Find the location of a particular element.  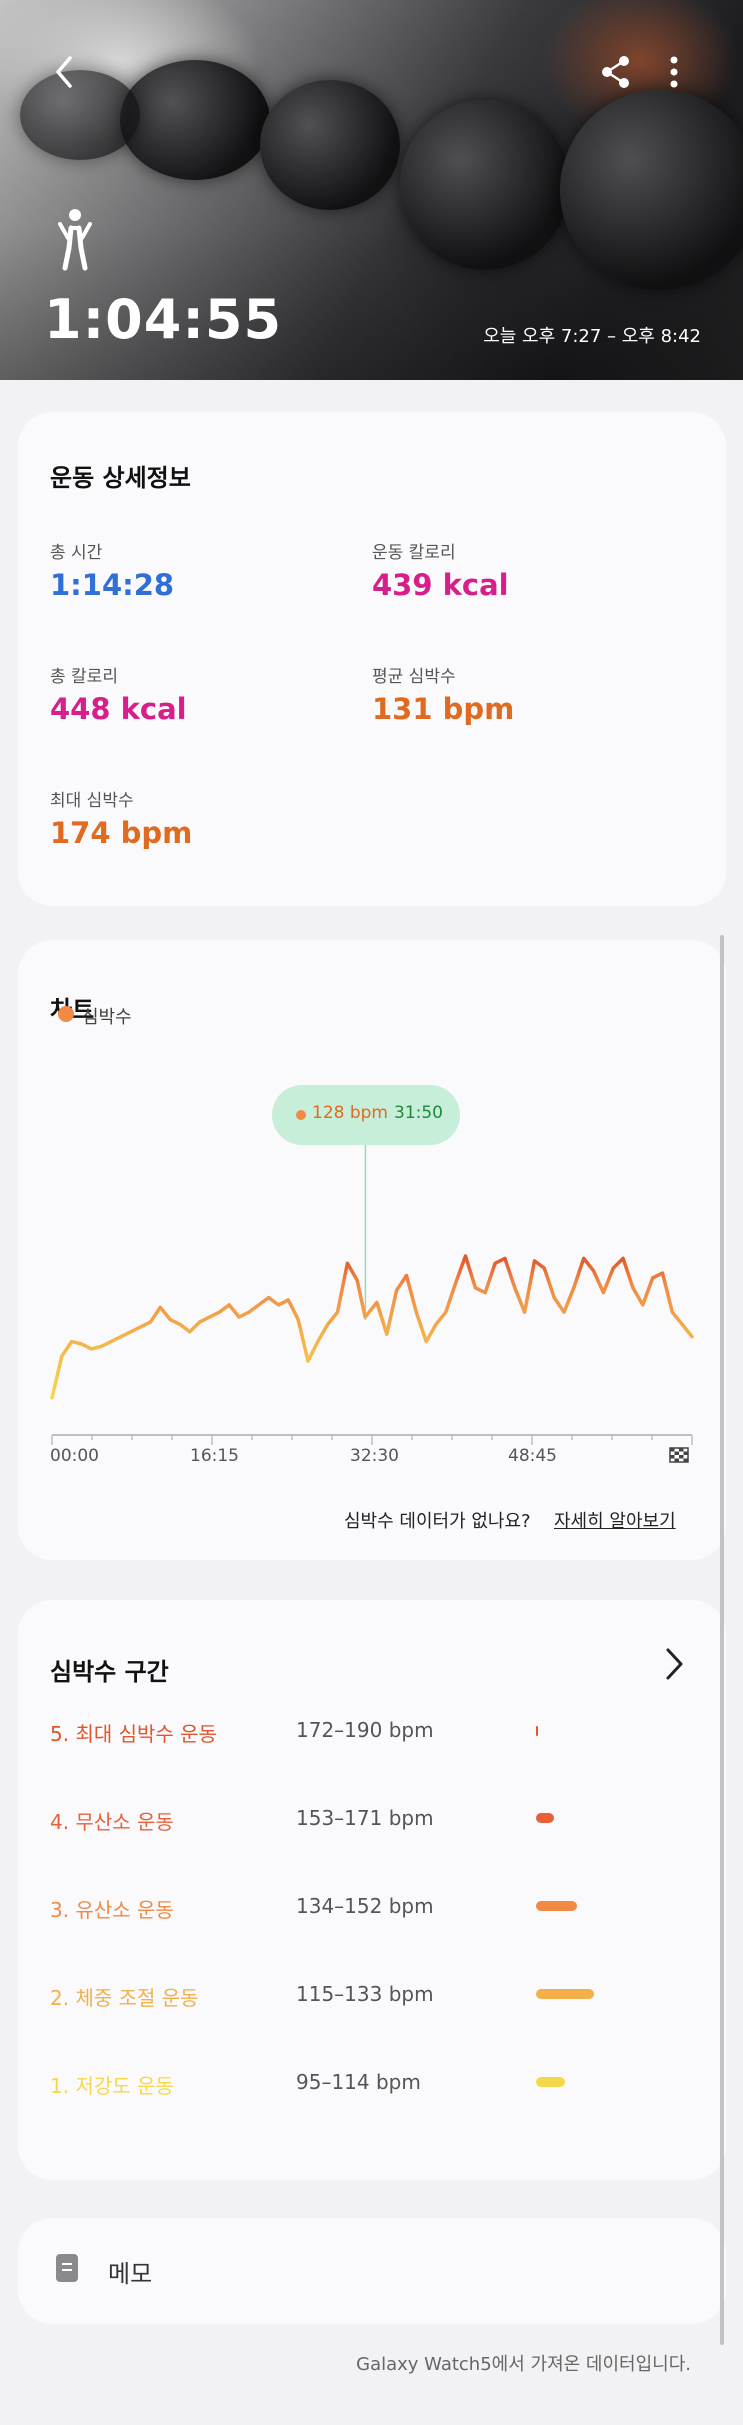

stat-label-total-time: 총 시간 is located at coordinates (76, 553).